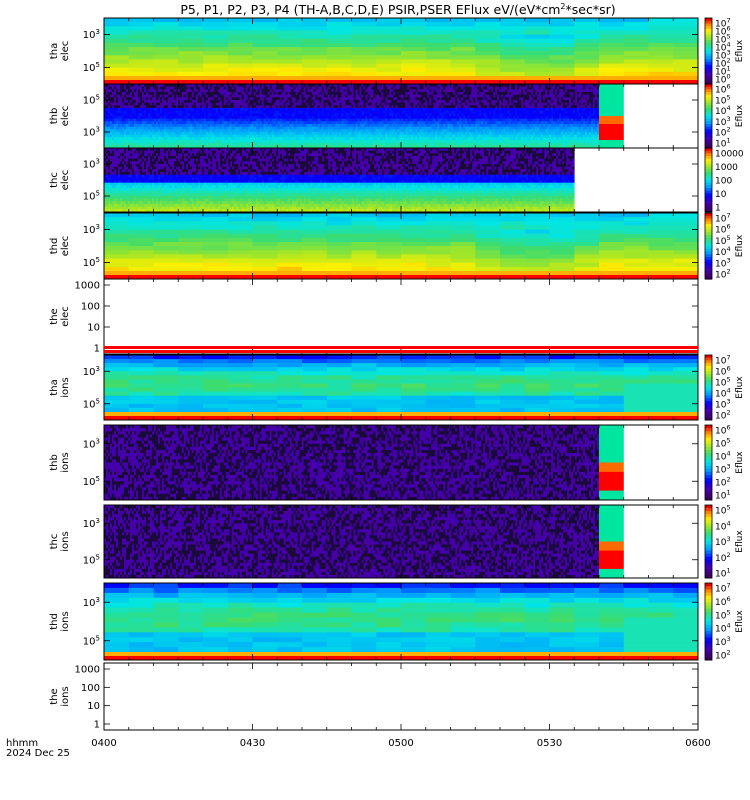 This screenshot has width=750, height=800. What do you see at coordinates (60, 621) in the screenshot?
I see `y-axis-label: thdions` at bounding box center [60, 621].